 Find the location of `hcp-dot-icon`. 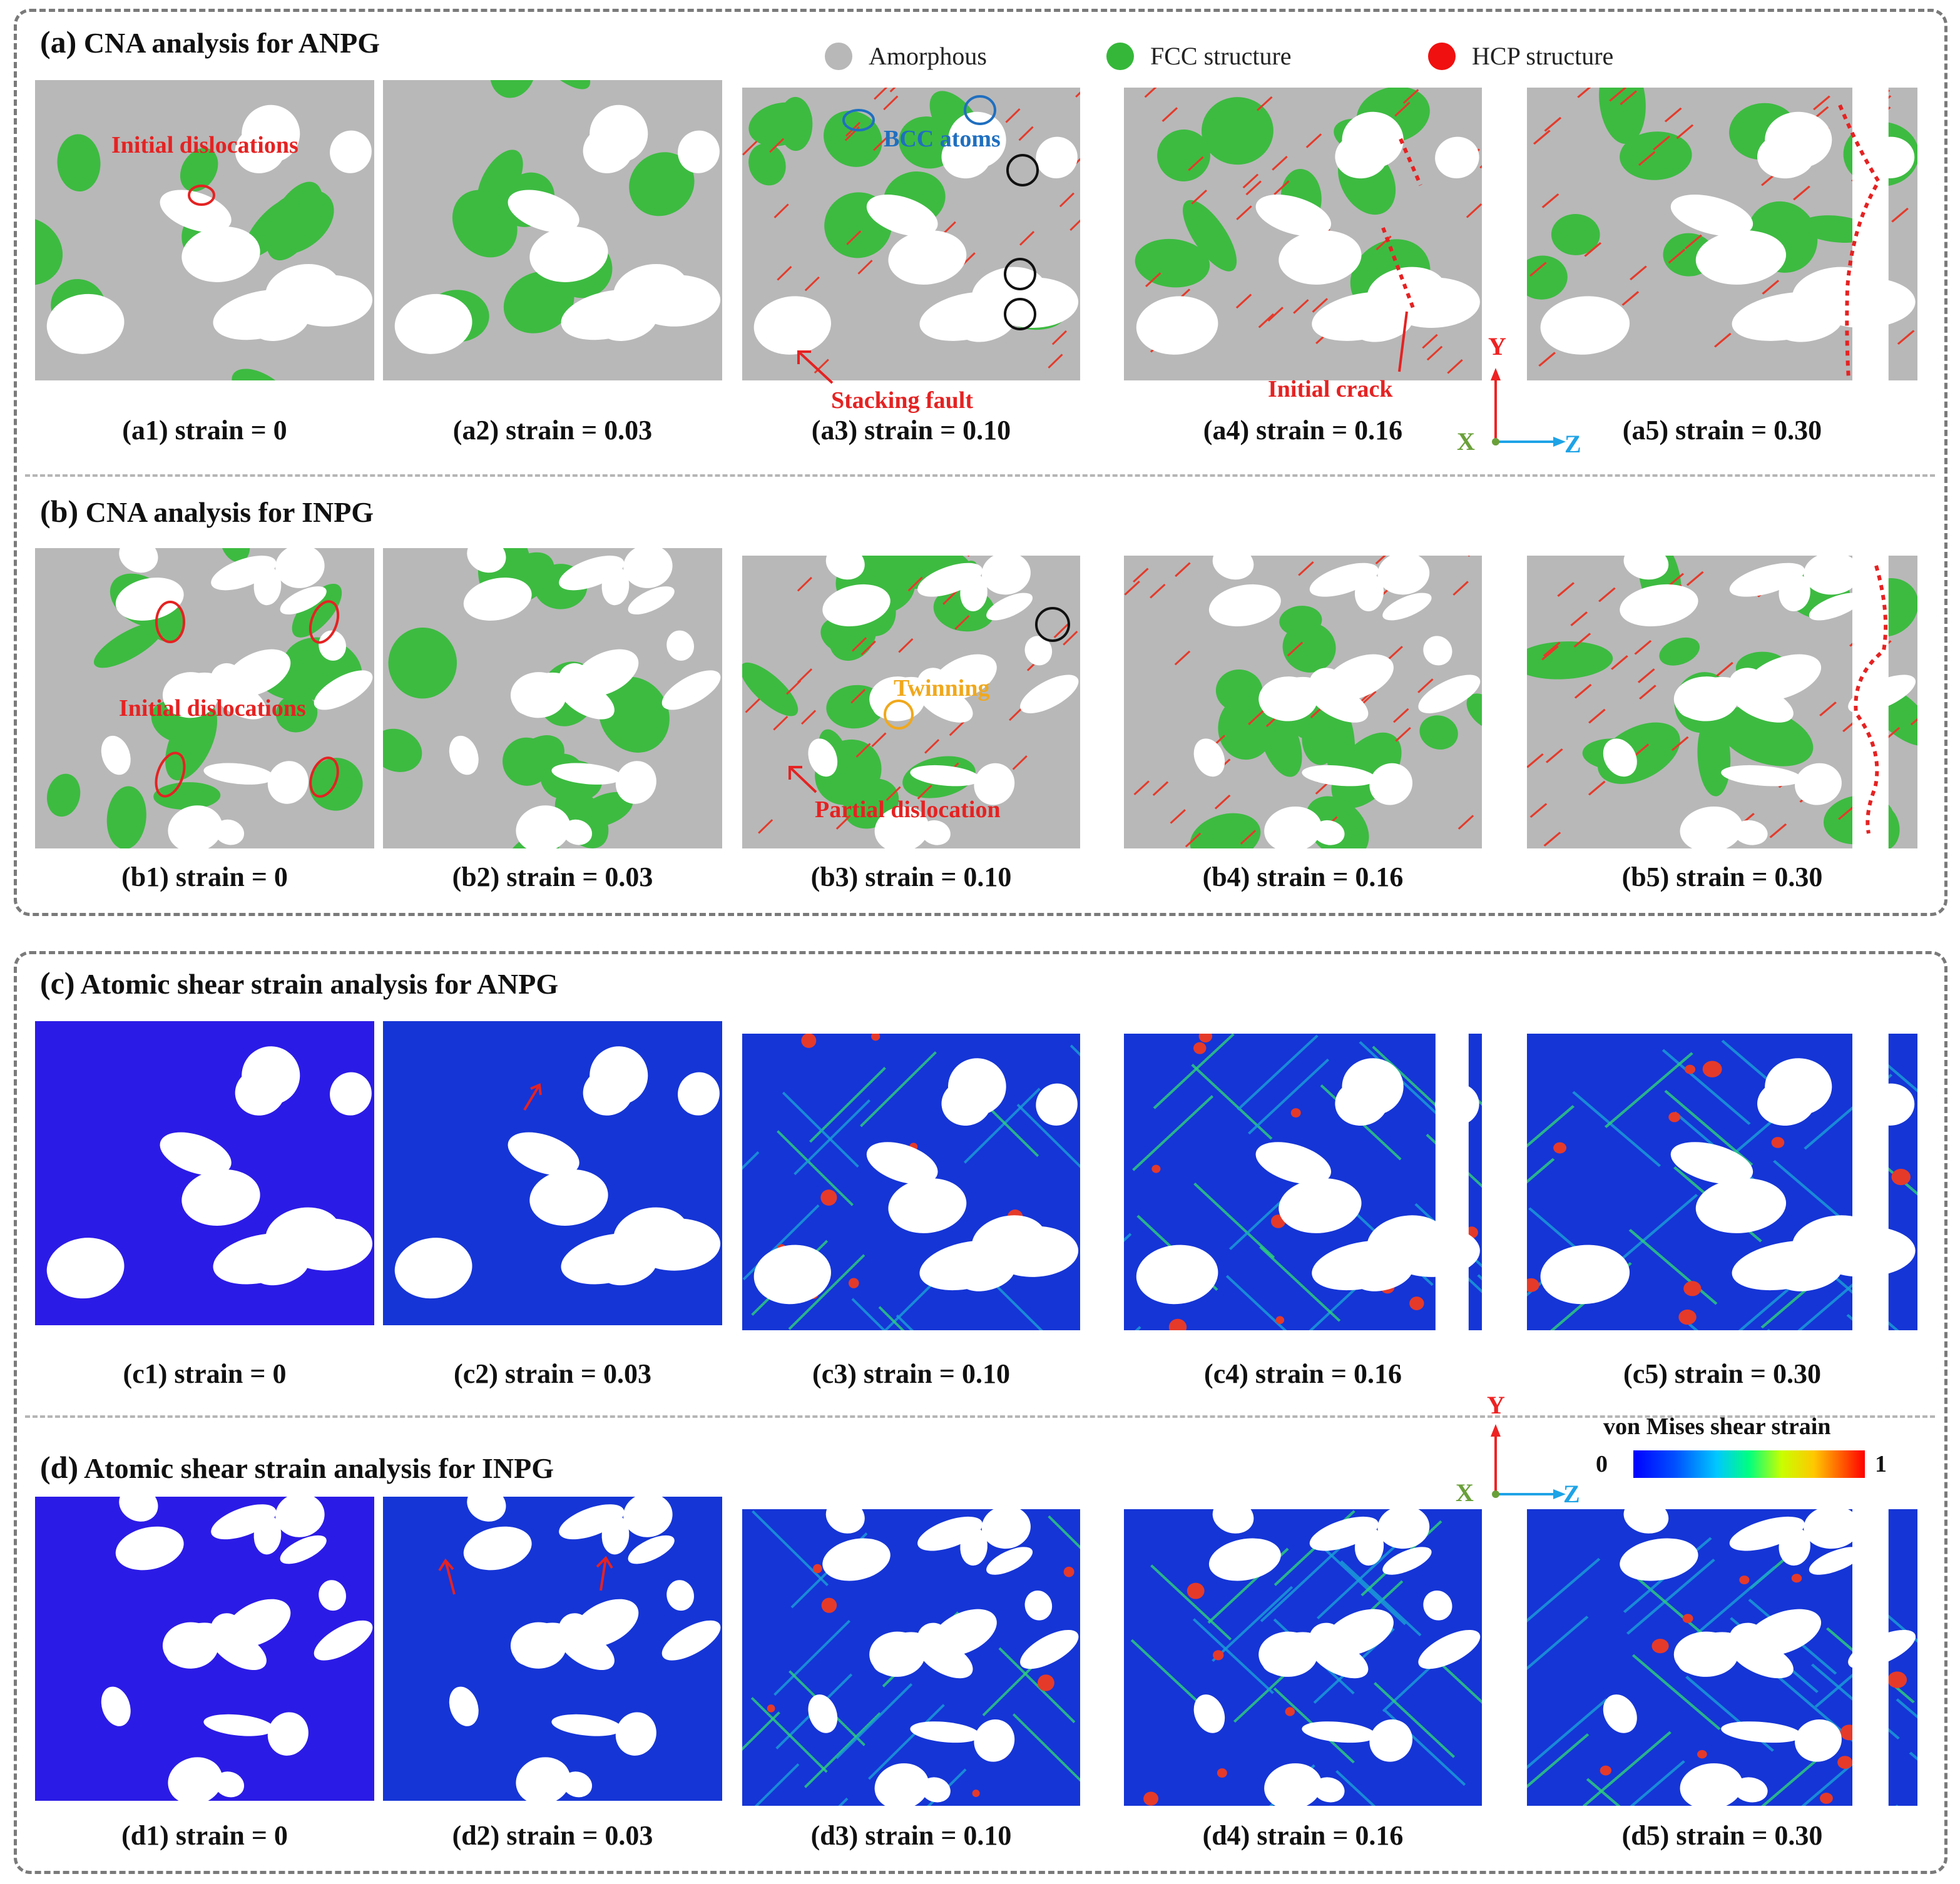

hcp-dot-icon is located at coordinates (1442, 56).